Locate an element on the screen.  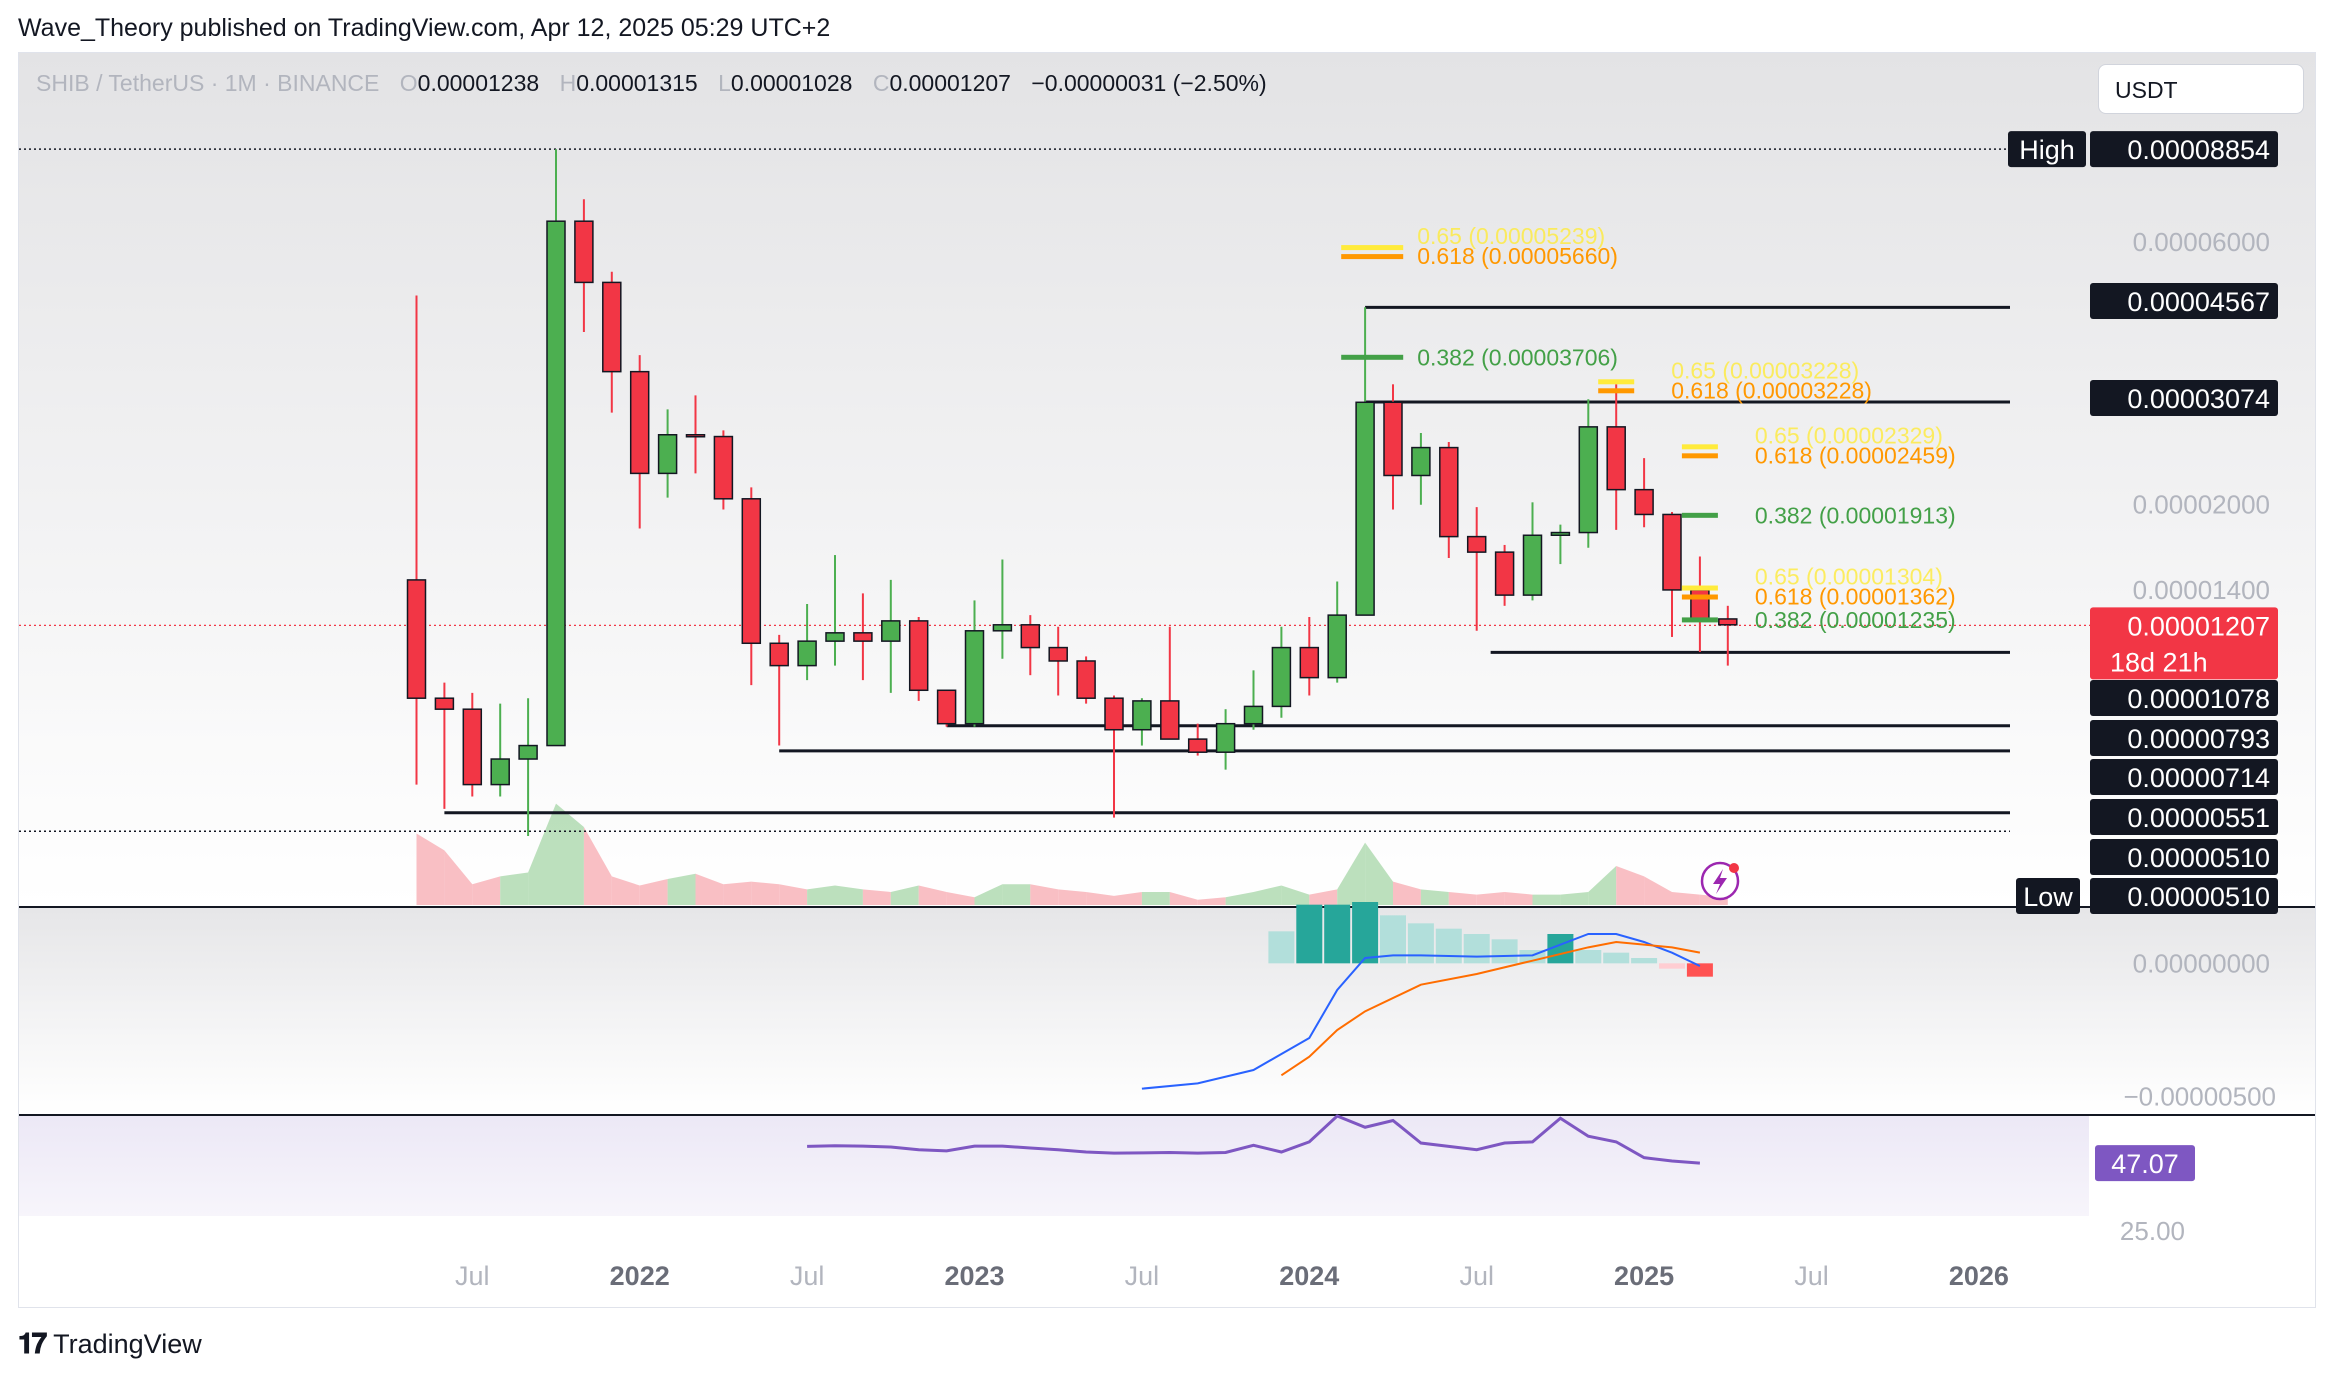
rsi-axis-label: 25.00 is located at coordinates (2152, 1231).